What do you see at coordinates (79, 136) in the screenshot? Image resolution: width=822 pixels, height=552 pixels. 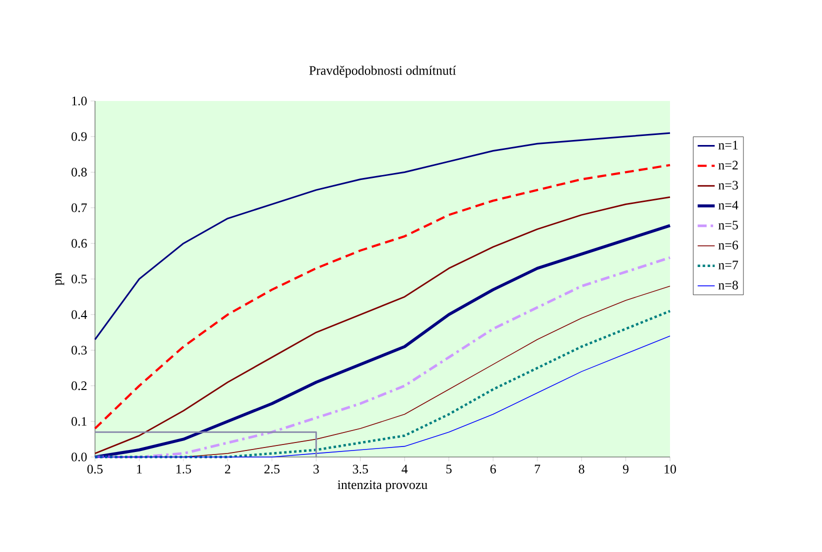 I see `y-tick-label: 0.9` at bounding box center [79, 136].